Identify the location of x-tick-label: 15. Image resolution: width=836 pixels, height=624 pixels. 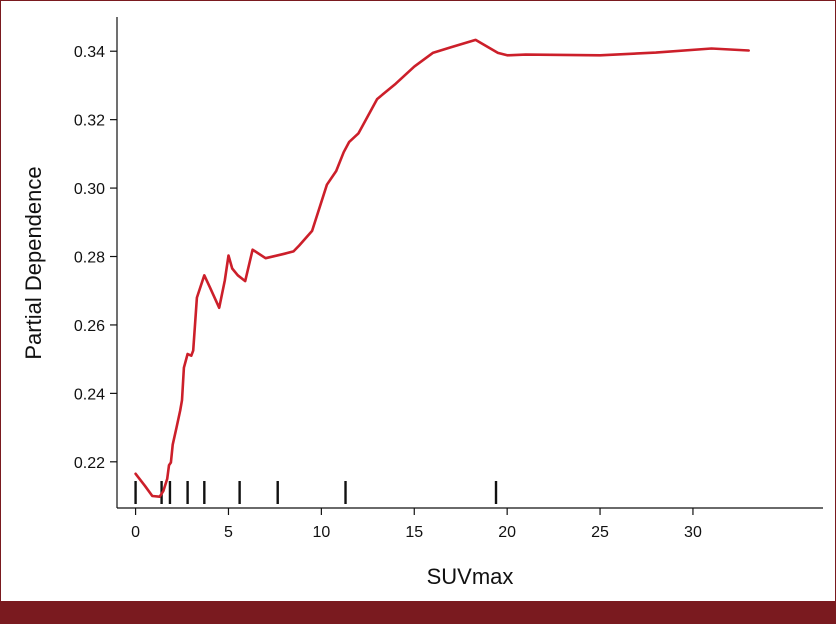
(414, 532).